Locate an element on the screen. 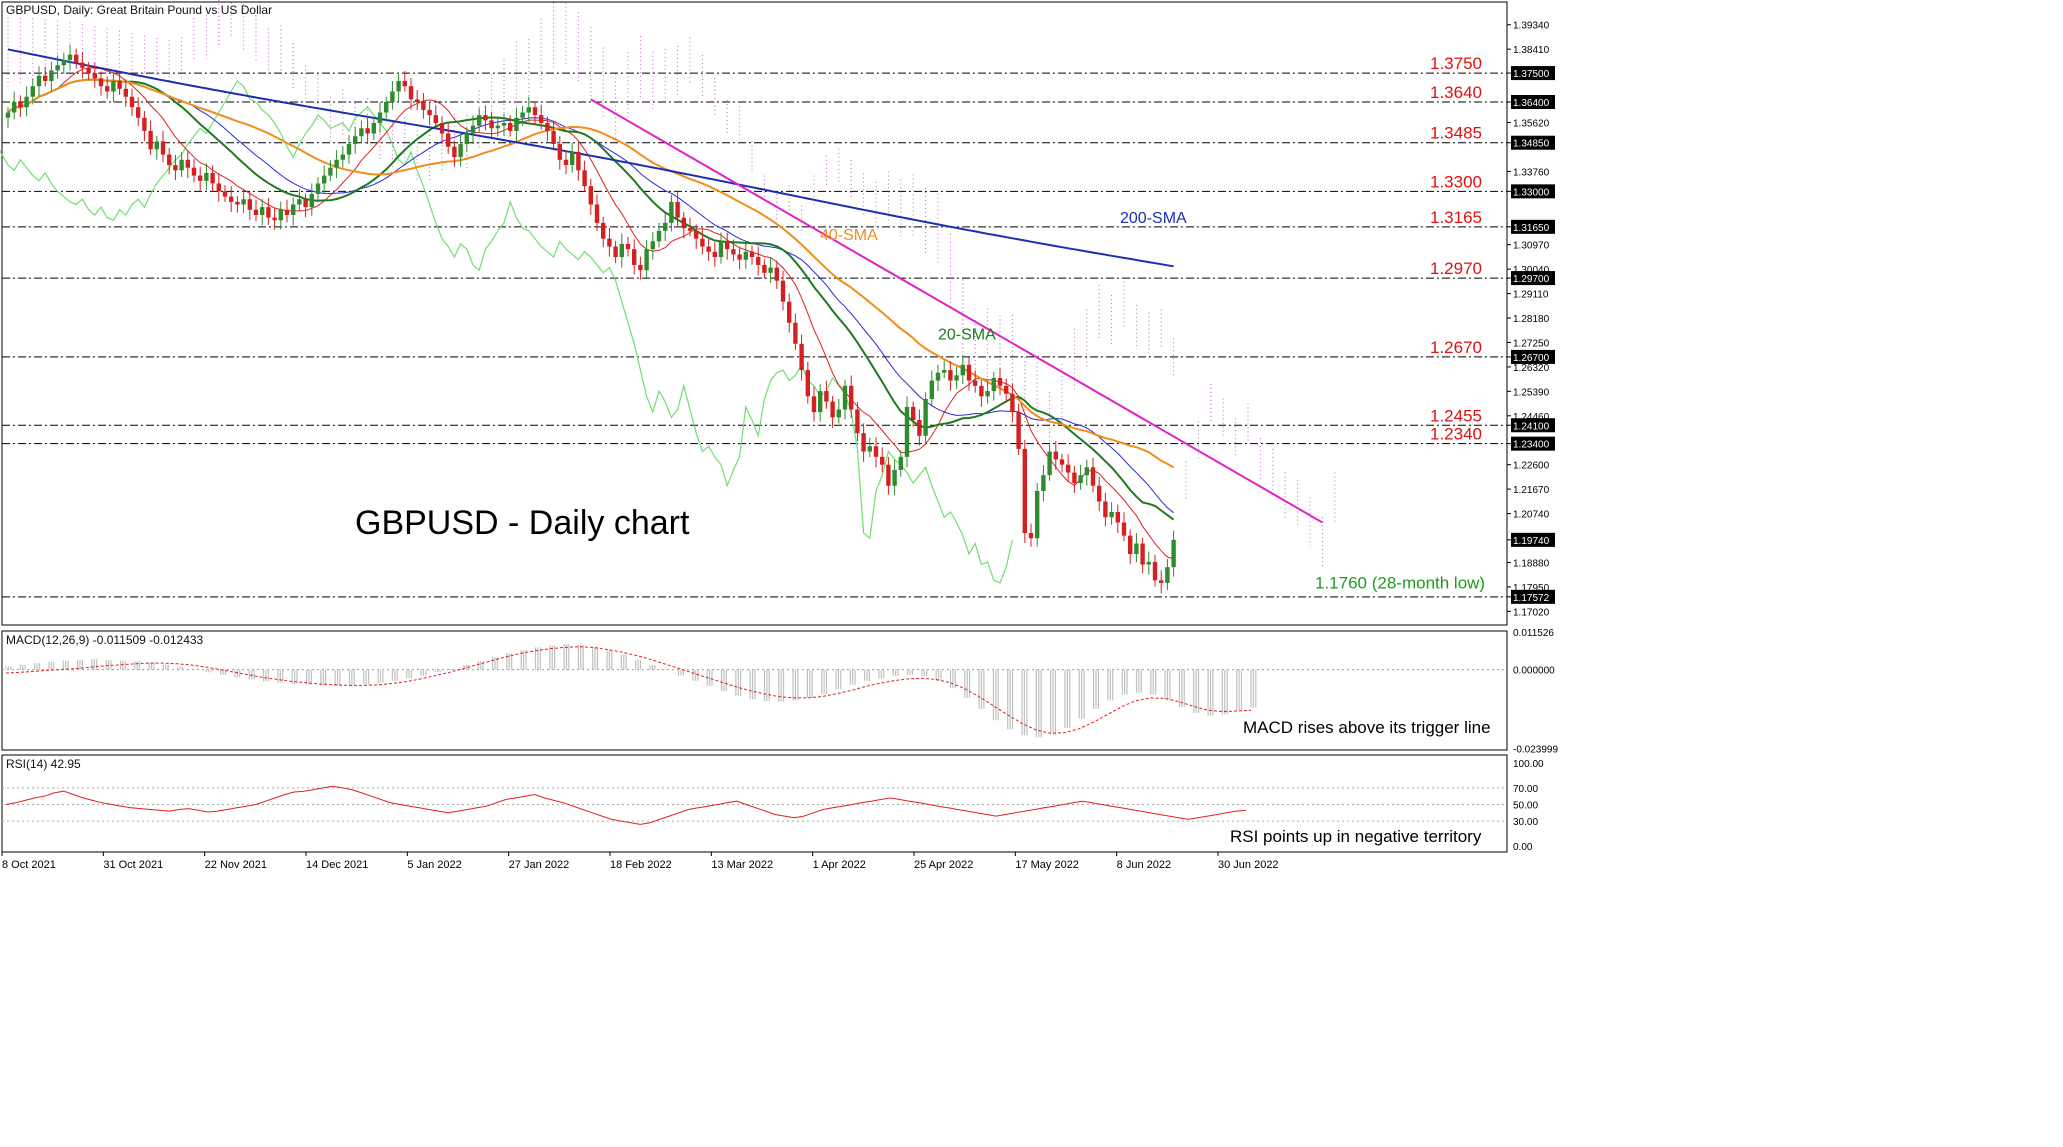 The width and height of the screenshot is (2063, 1147). level-label: 1.3300 is located at coordinates (1456, 181).